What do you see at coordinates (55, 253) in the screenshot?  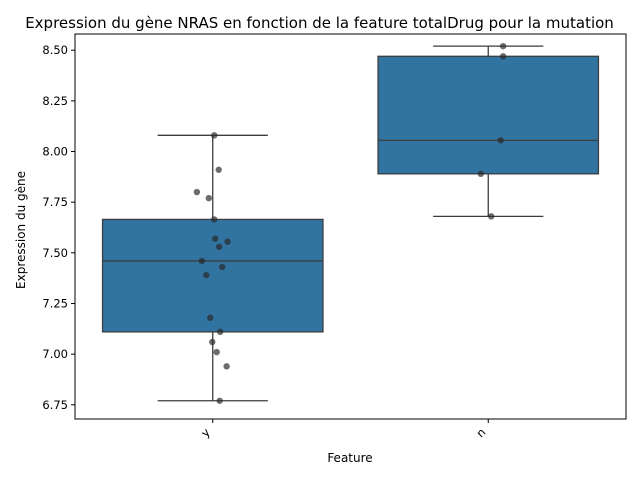 I see `y-tick-label: 7.50` at bounding box center [55, 253].